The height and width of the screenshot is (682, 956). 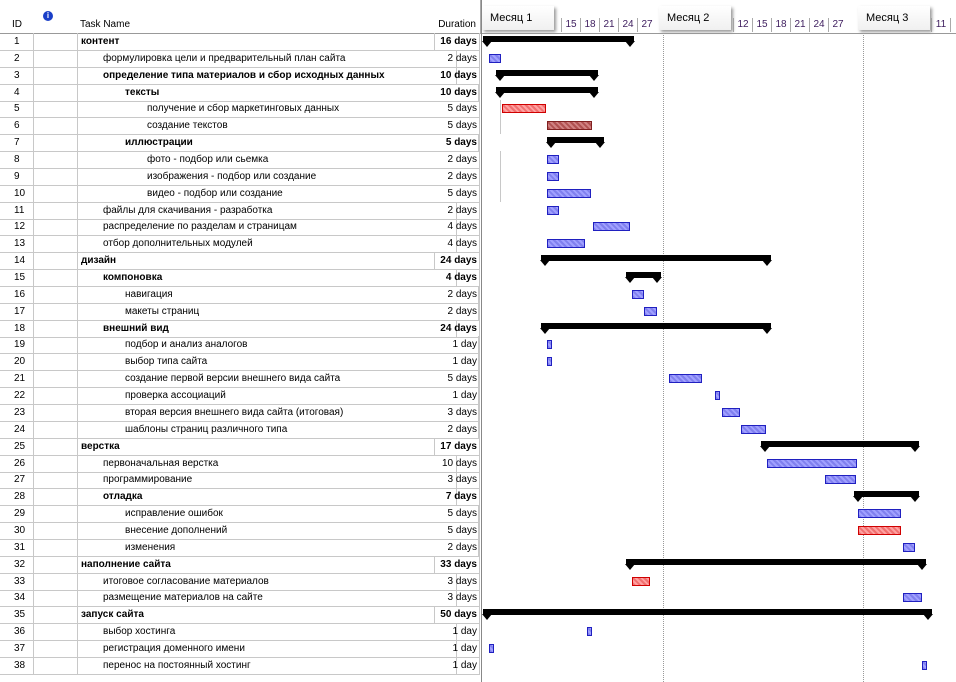 I want to click on table-row: 32 наполнение сайта 33 days, so click(x=240, y=564).